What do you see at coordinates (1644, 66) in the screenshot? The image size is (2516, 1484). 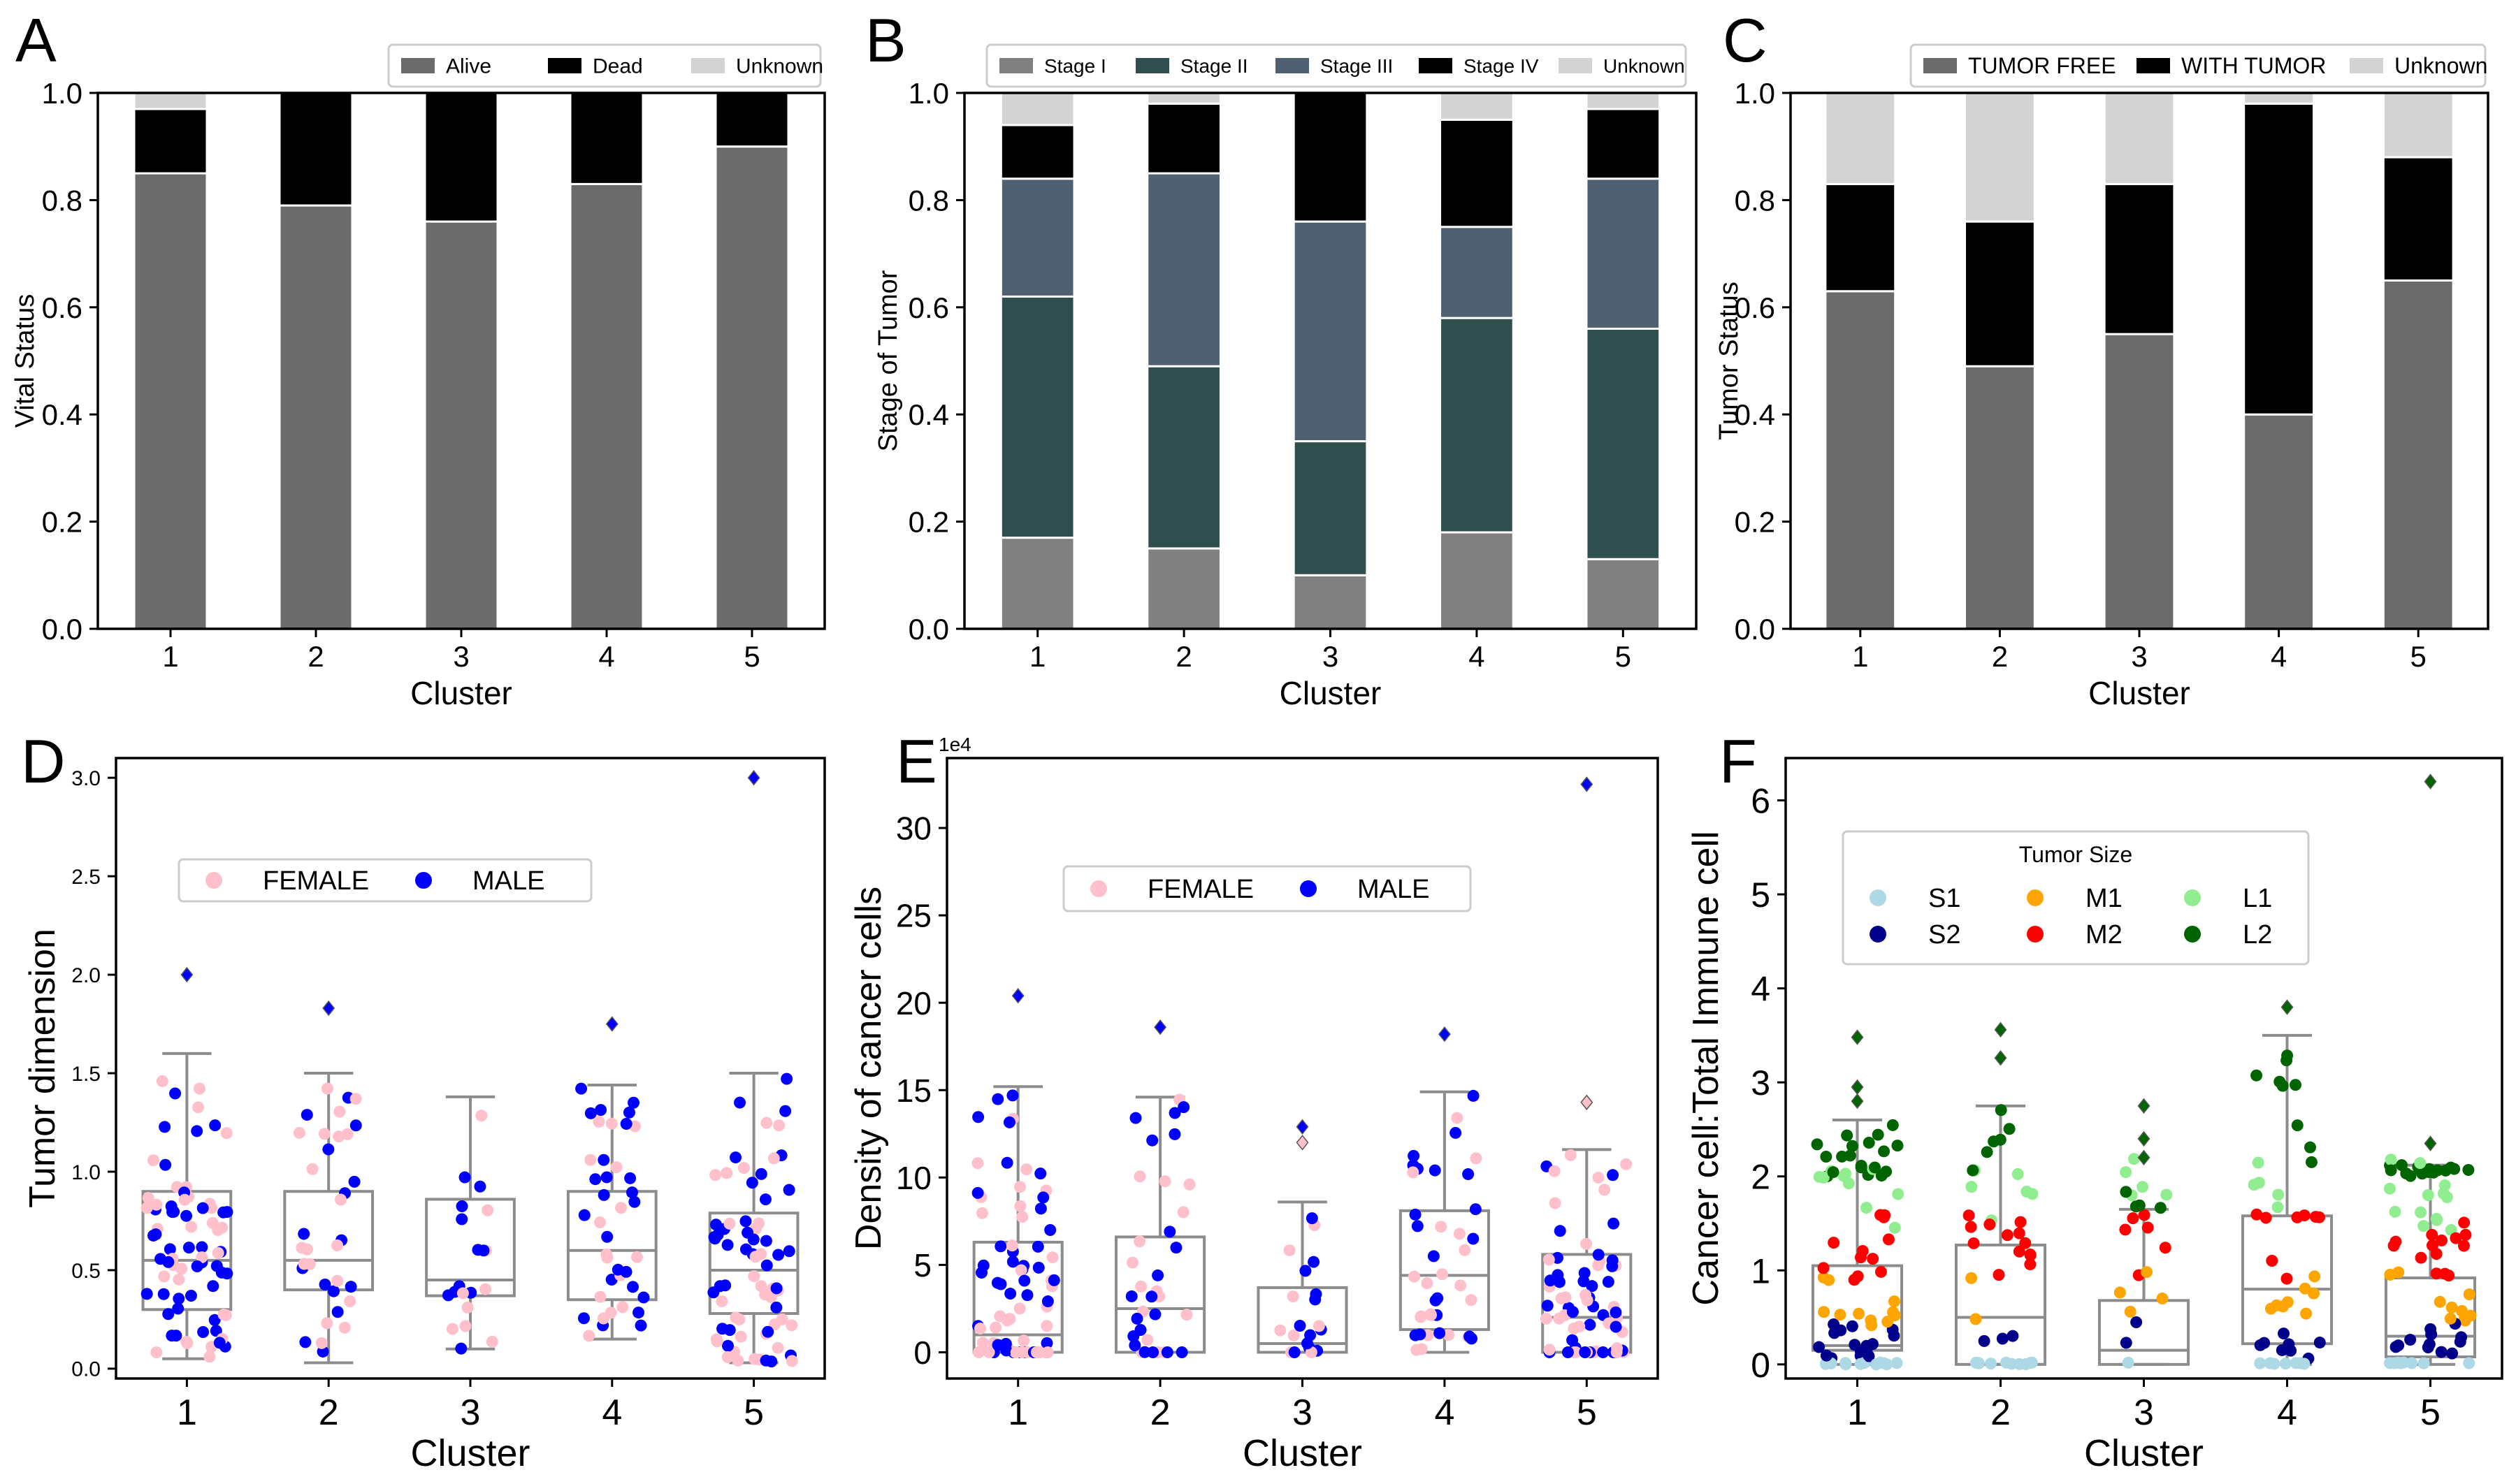 I see `legend-label: Unknown` at bounding box center [1644, 66].